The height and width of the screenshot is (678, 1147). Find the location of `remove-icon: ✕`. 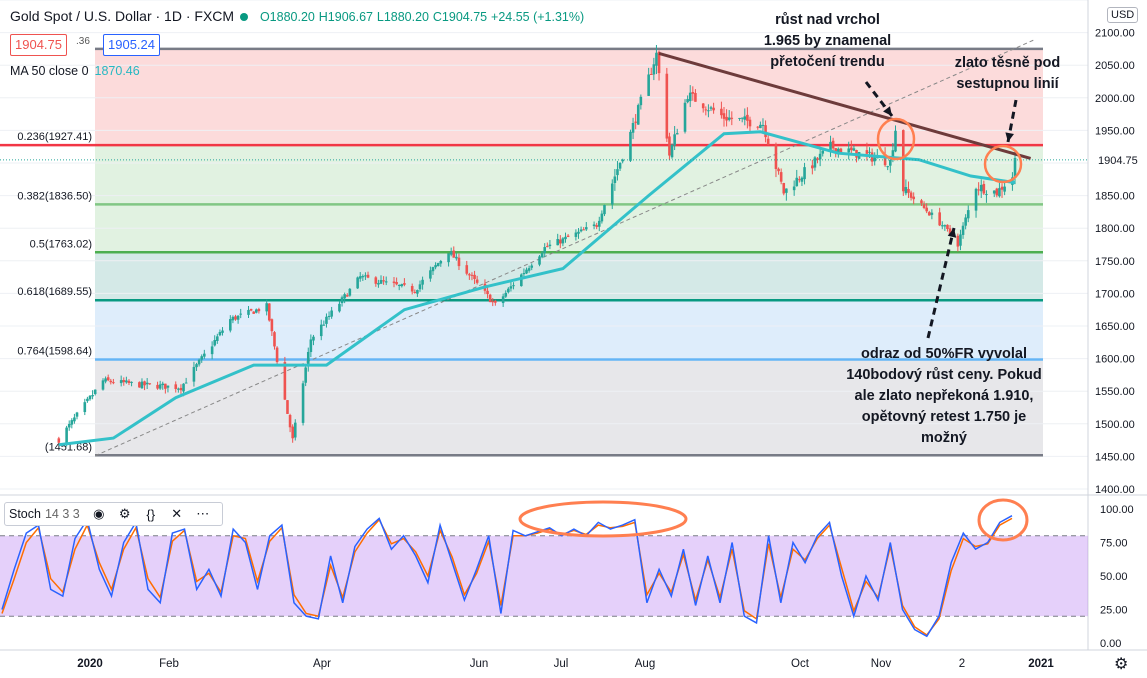

remove-icon: ✕ is located at coordinates (177, 513).